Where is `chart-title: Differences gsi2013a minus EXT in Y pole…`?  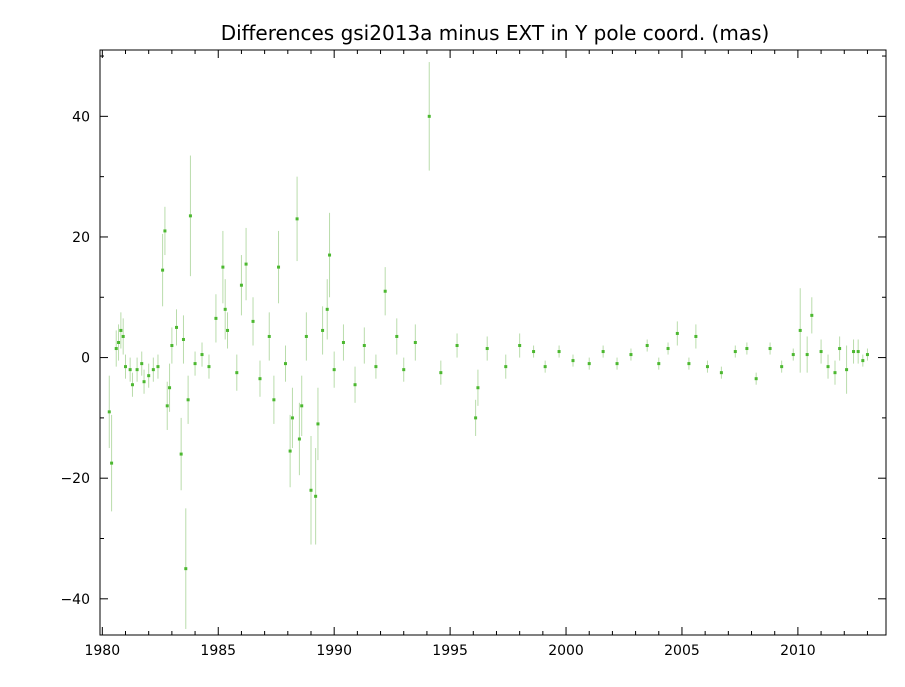
chart-title: Differences gsi2013a minus EXT in Y pole… is located at coordinates (495, 33).